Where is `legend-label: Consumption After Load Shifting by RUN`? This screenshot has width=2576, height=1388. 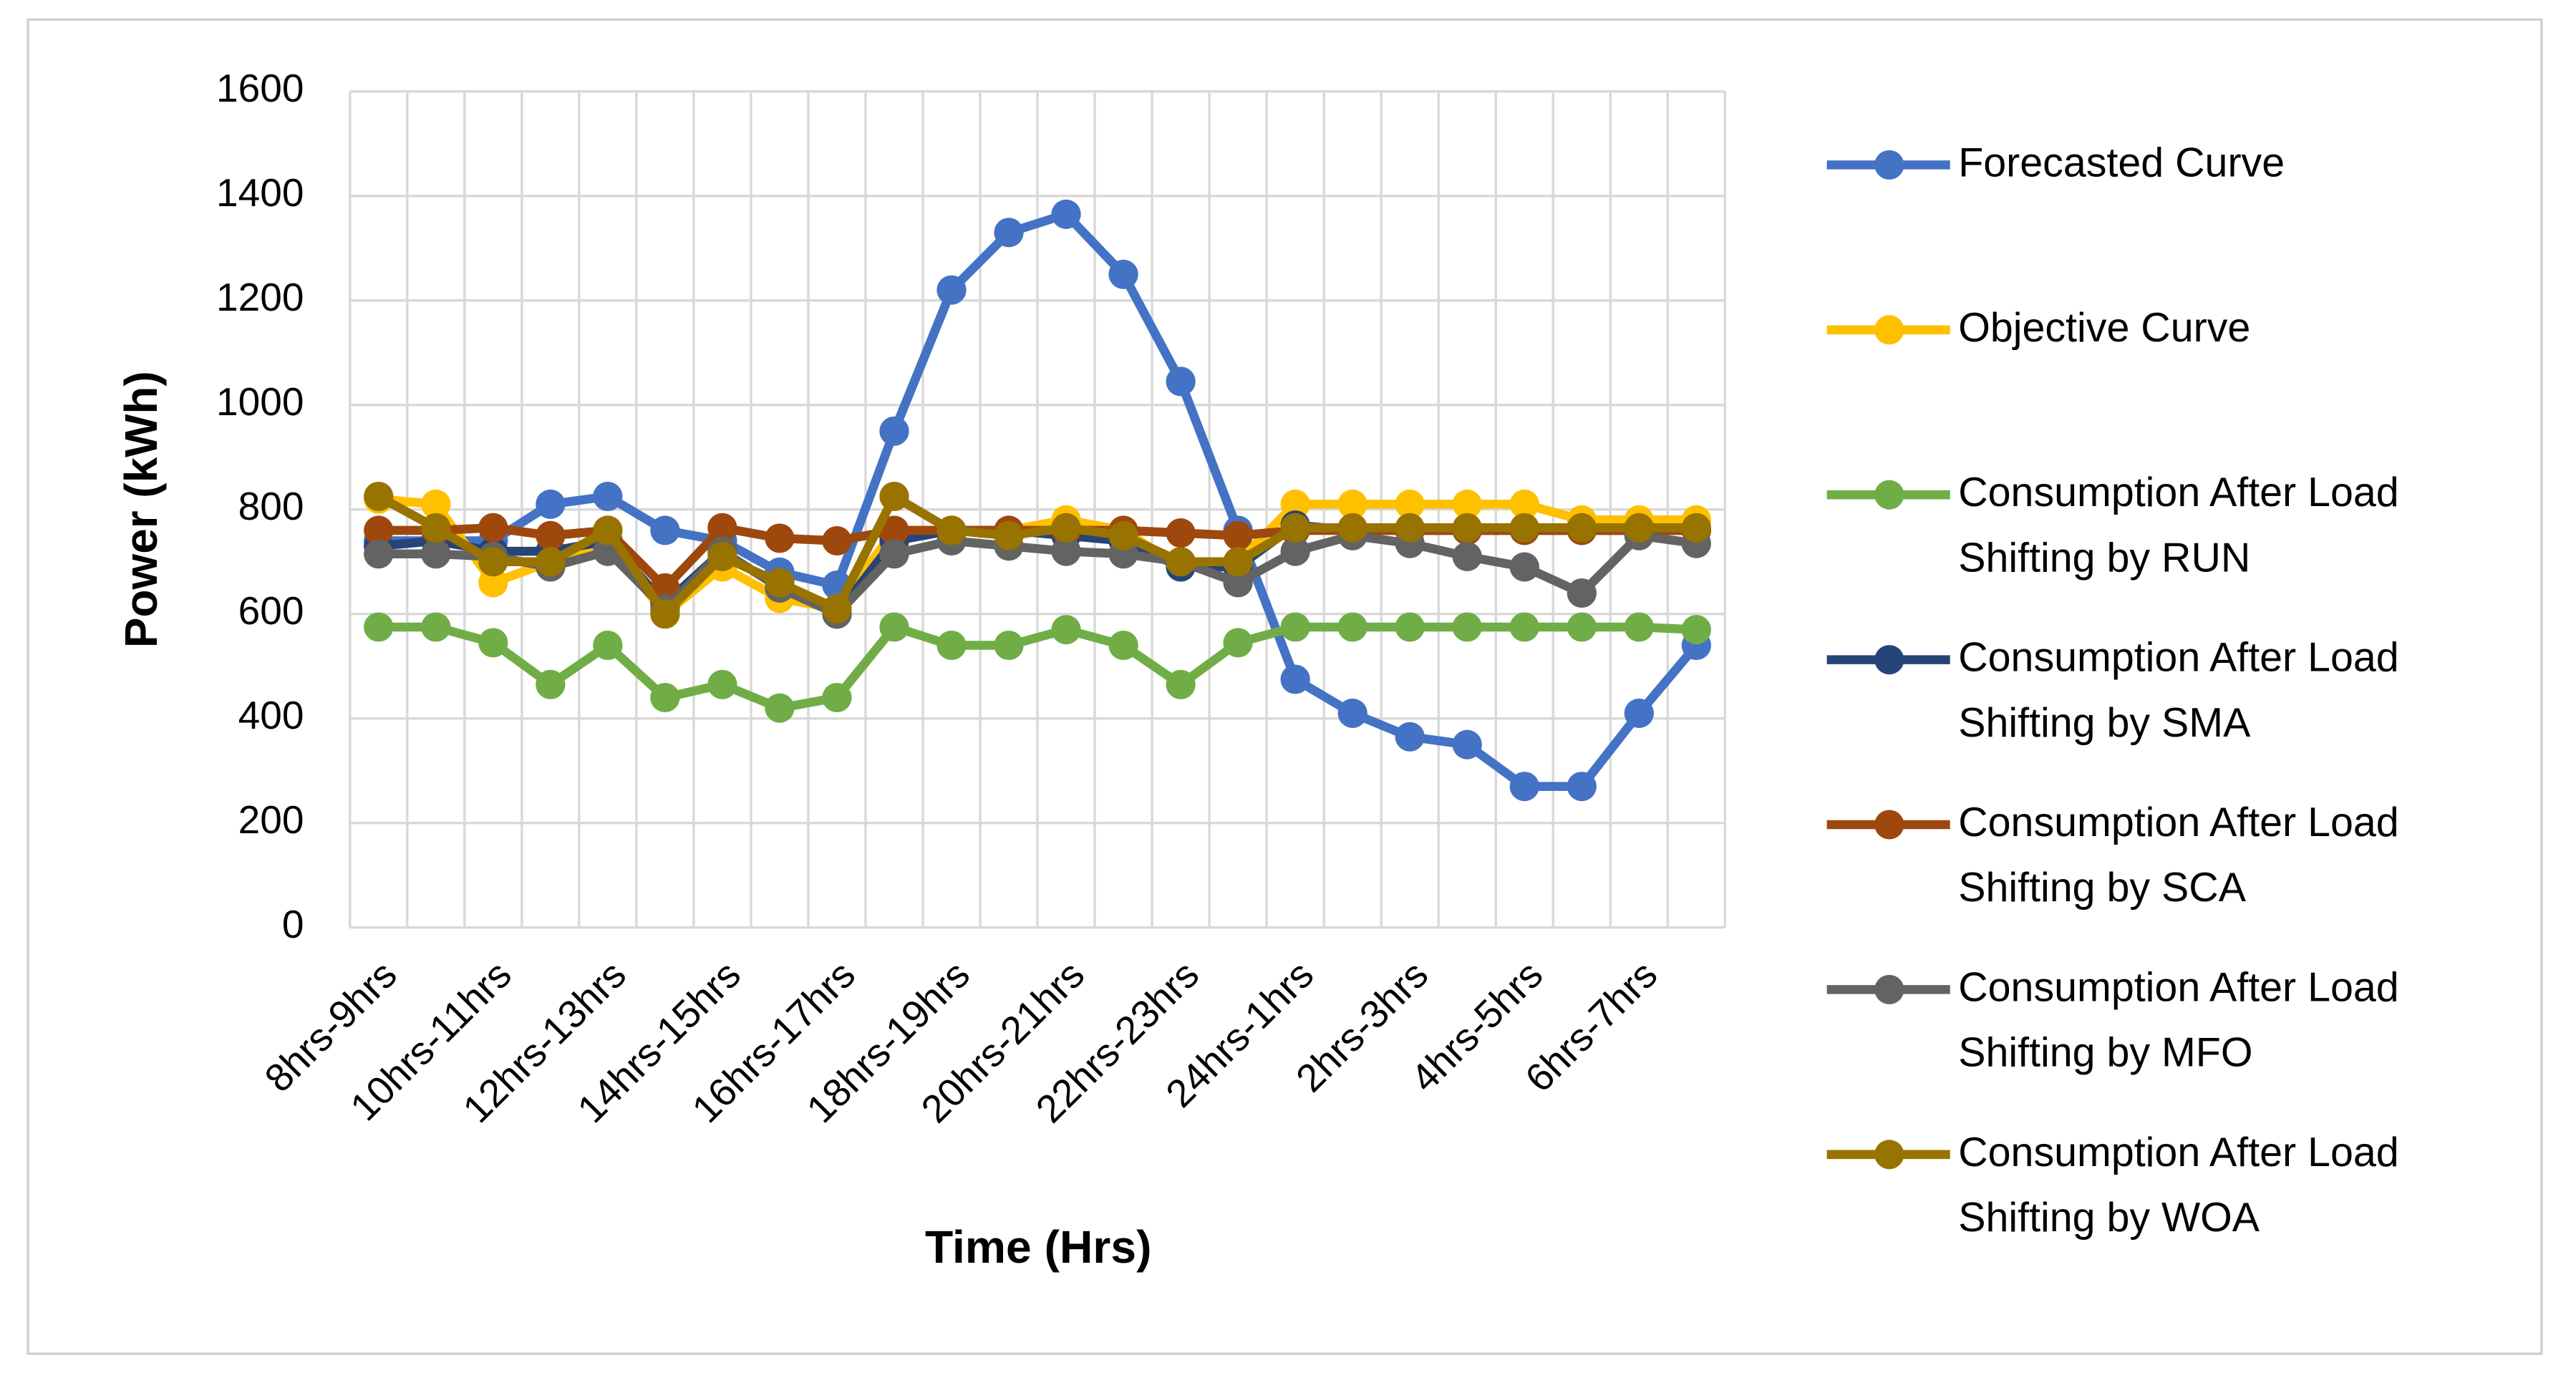 legend-label: Consumption After Load Shifting by RUN is located at coordinates (2178, 526).